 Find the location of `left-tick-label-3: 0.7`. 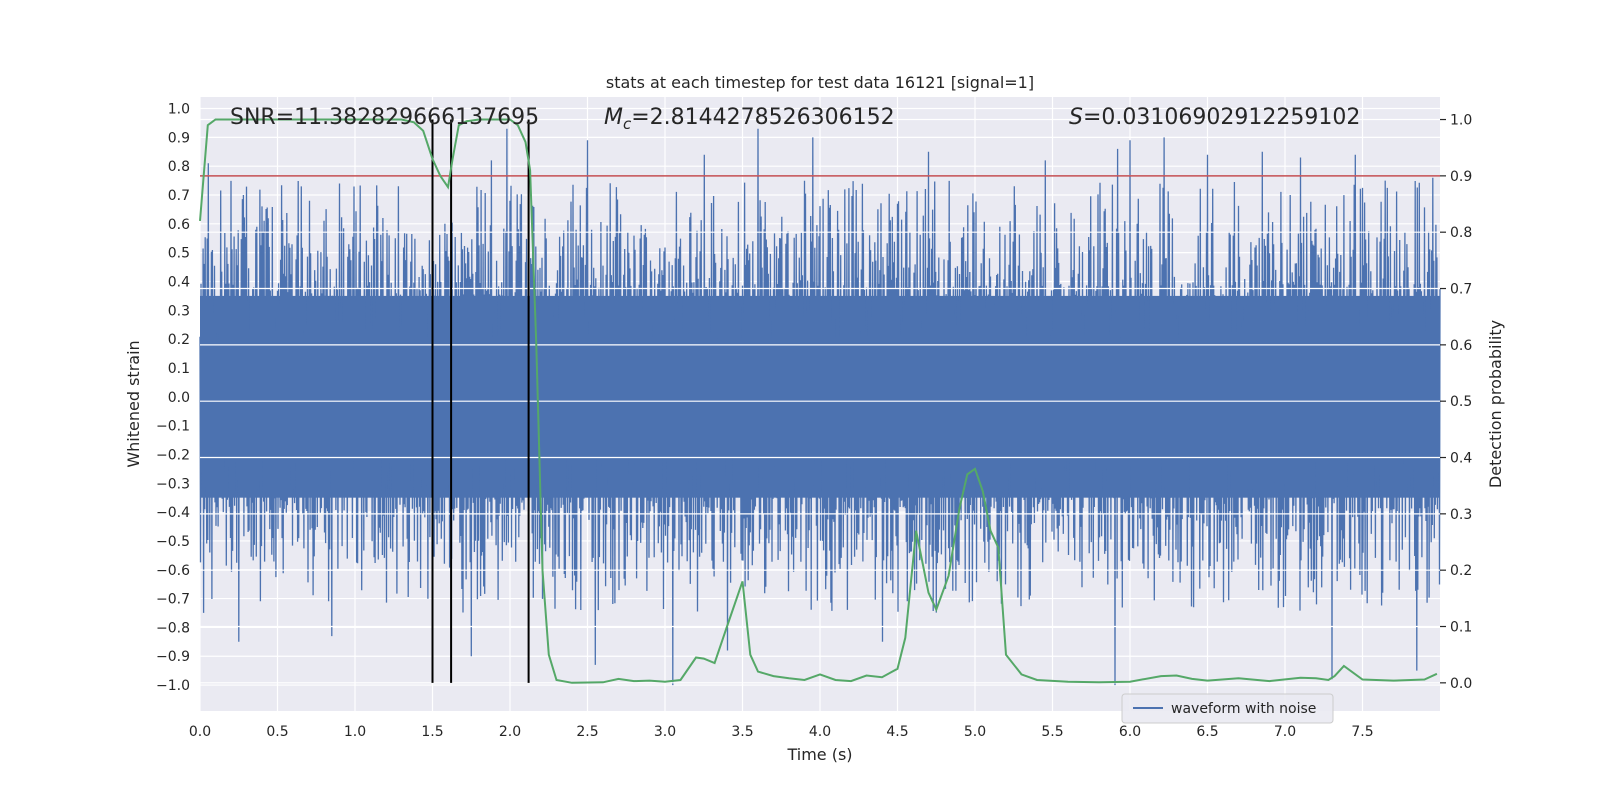

left-tick-label-3: 0.7 is located at coordinates (179, 196).